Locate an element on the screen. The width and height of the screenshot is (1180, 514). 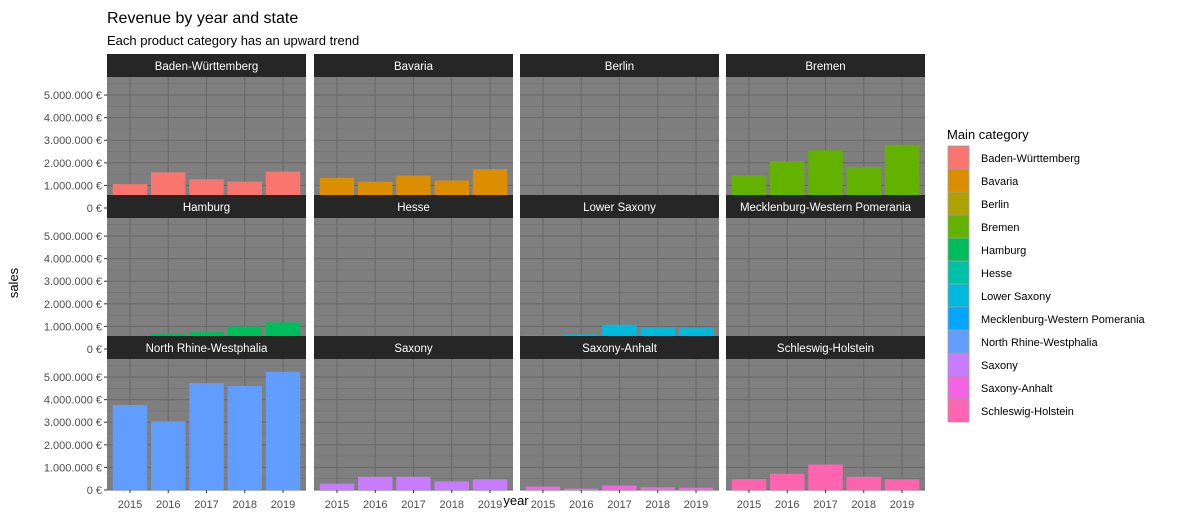
facet-strip-label: Bavaria is located at coordinates (414, 67).